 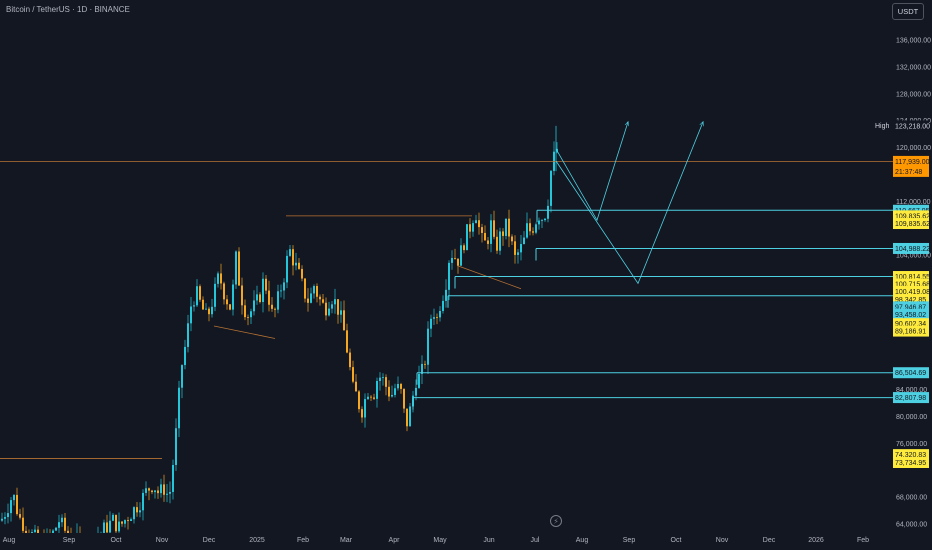 What do you see at coordinates (910, 324) in the screenshot?
I see `price-label: 90,602.34` at bounding box center [910, 324].